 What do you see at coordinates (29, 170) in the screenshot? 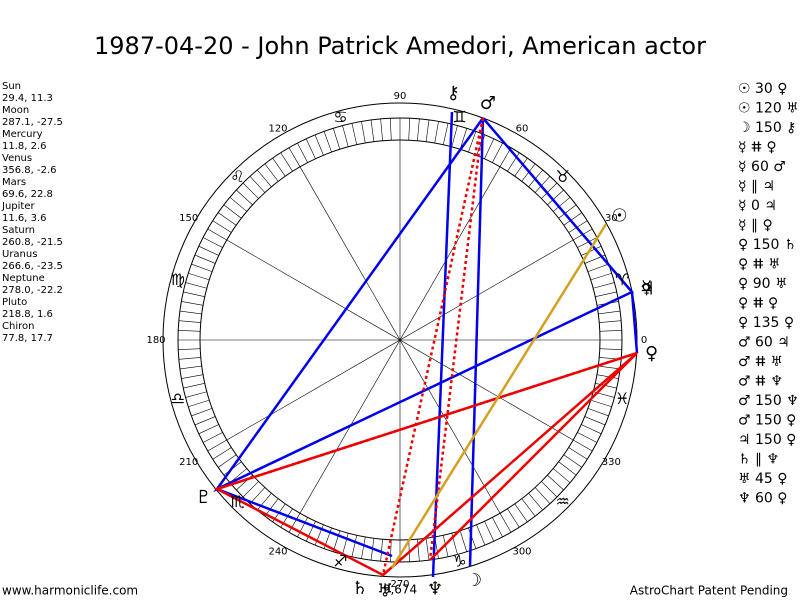
I see `planet-position: 356.8, -2.6` at bounding box center [29, 170].